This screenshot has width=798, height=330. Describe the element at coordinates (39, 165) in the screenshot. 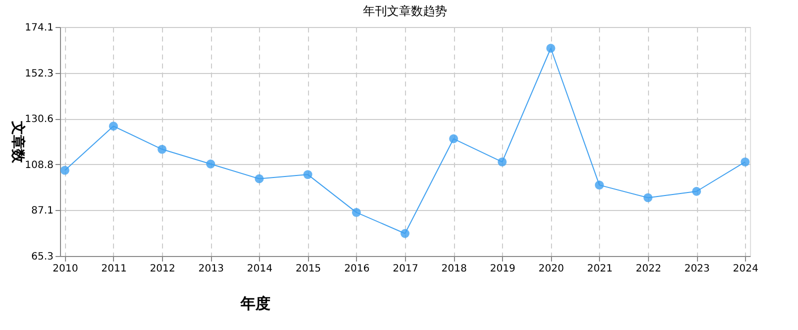

I see `y-tick-label: 108.8` at that location.